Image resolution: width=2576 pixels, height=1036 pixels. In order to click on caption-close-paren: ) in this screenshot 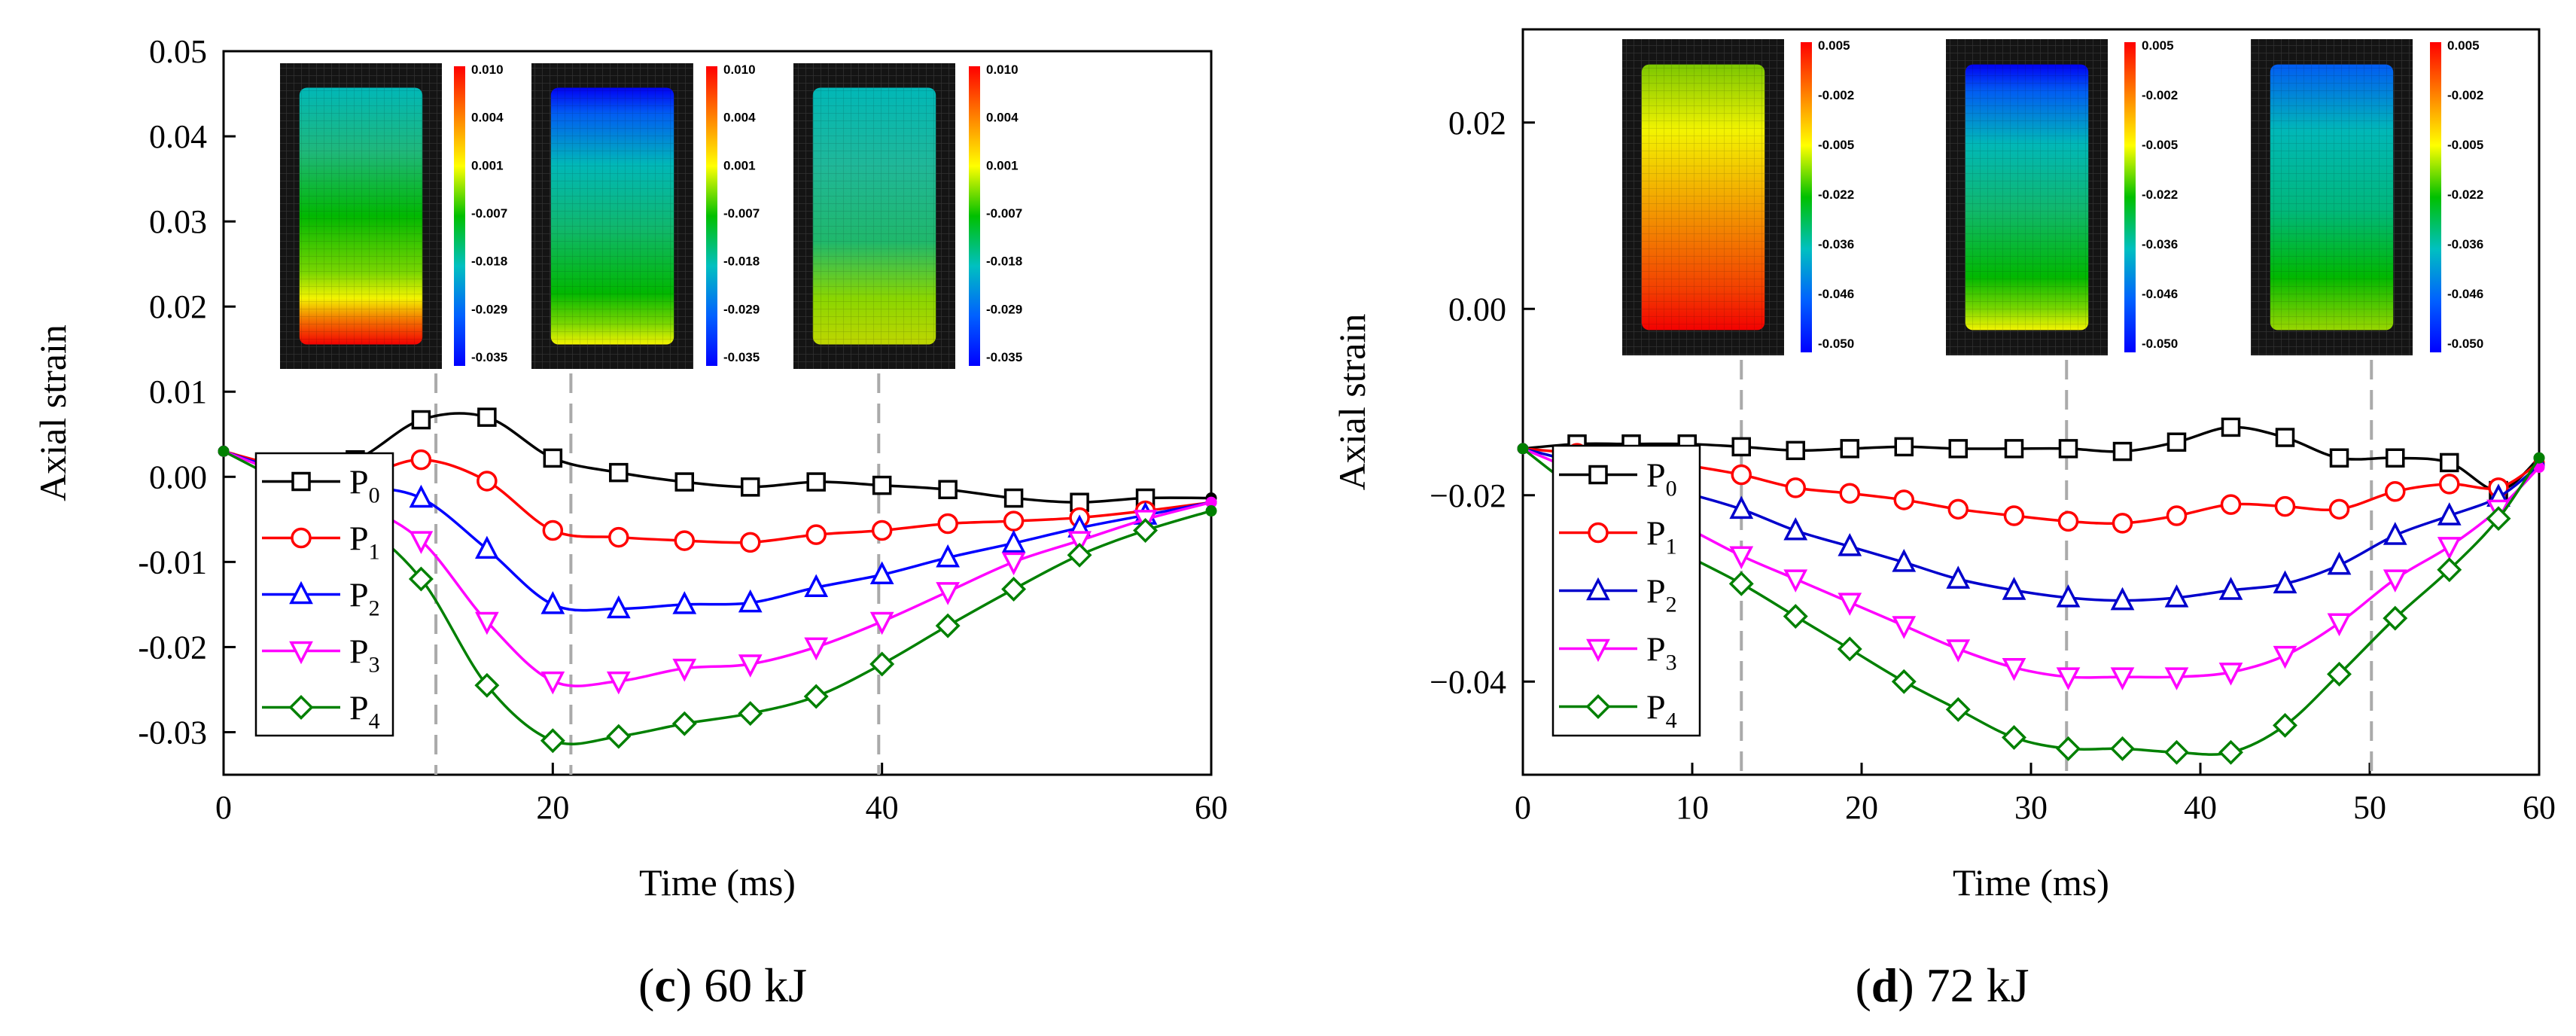, I will do `click(1906, 985)`.